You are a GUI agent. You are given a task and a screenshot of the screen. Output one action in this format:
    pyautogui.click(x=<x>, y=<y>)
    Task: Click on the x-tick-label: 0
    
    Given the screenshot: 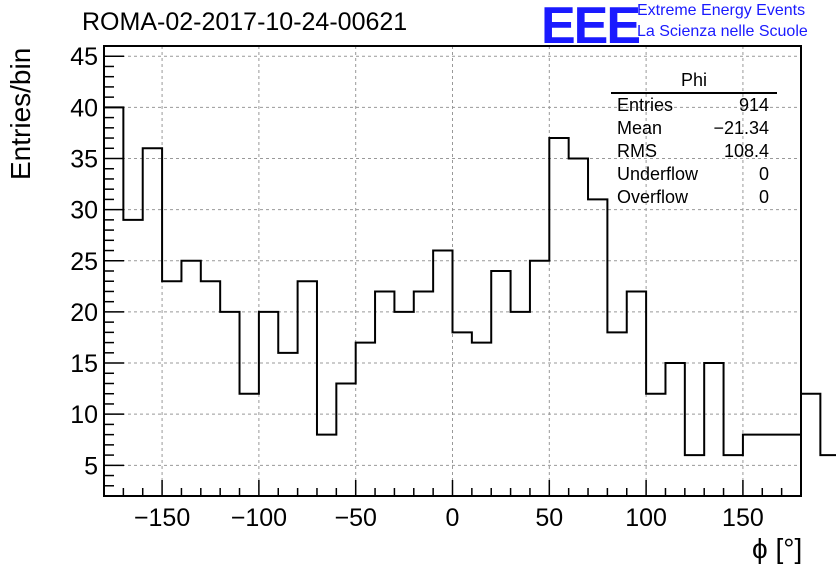 What is the action you would take?
    pyautogui.click(x=453, y=518)
    